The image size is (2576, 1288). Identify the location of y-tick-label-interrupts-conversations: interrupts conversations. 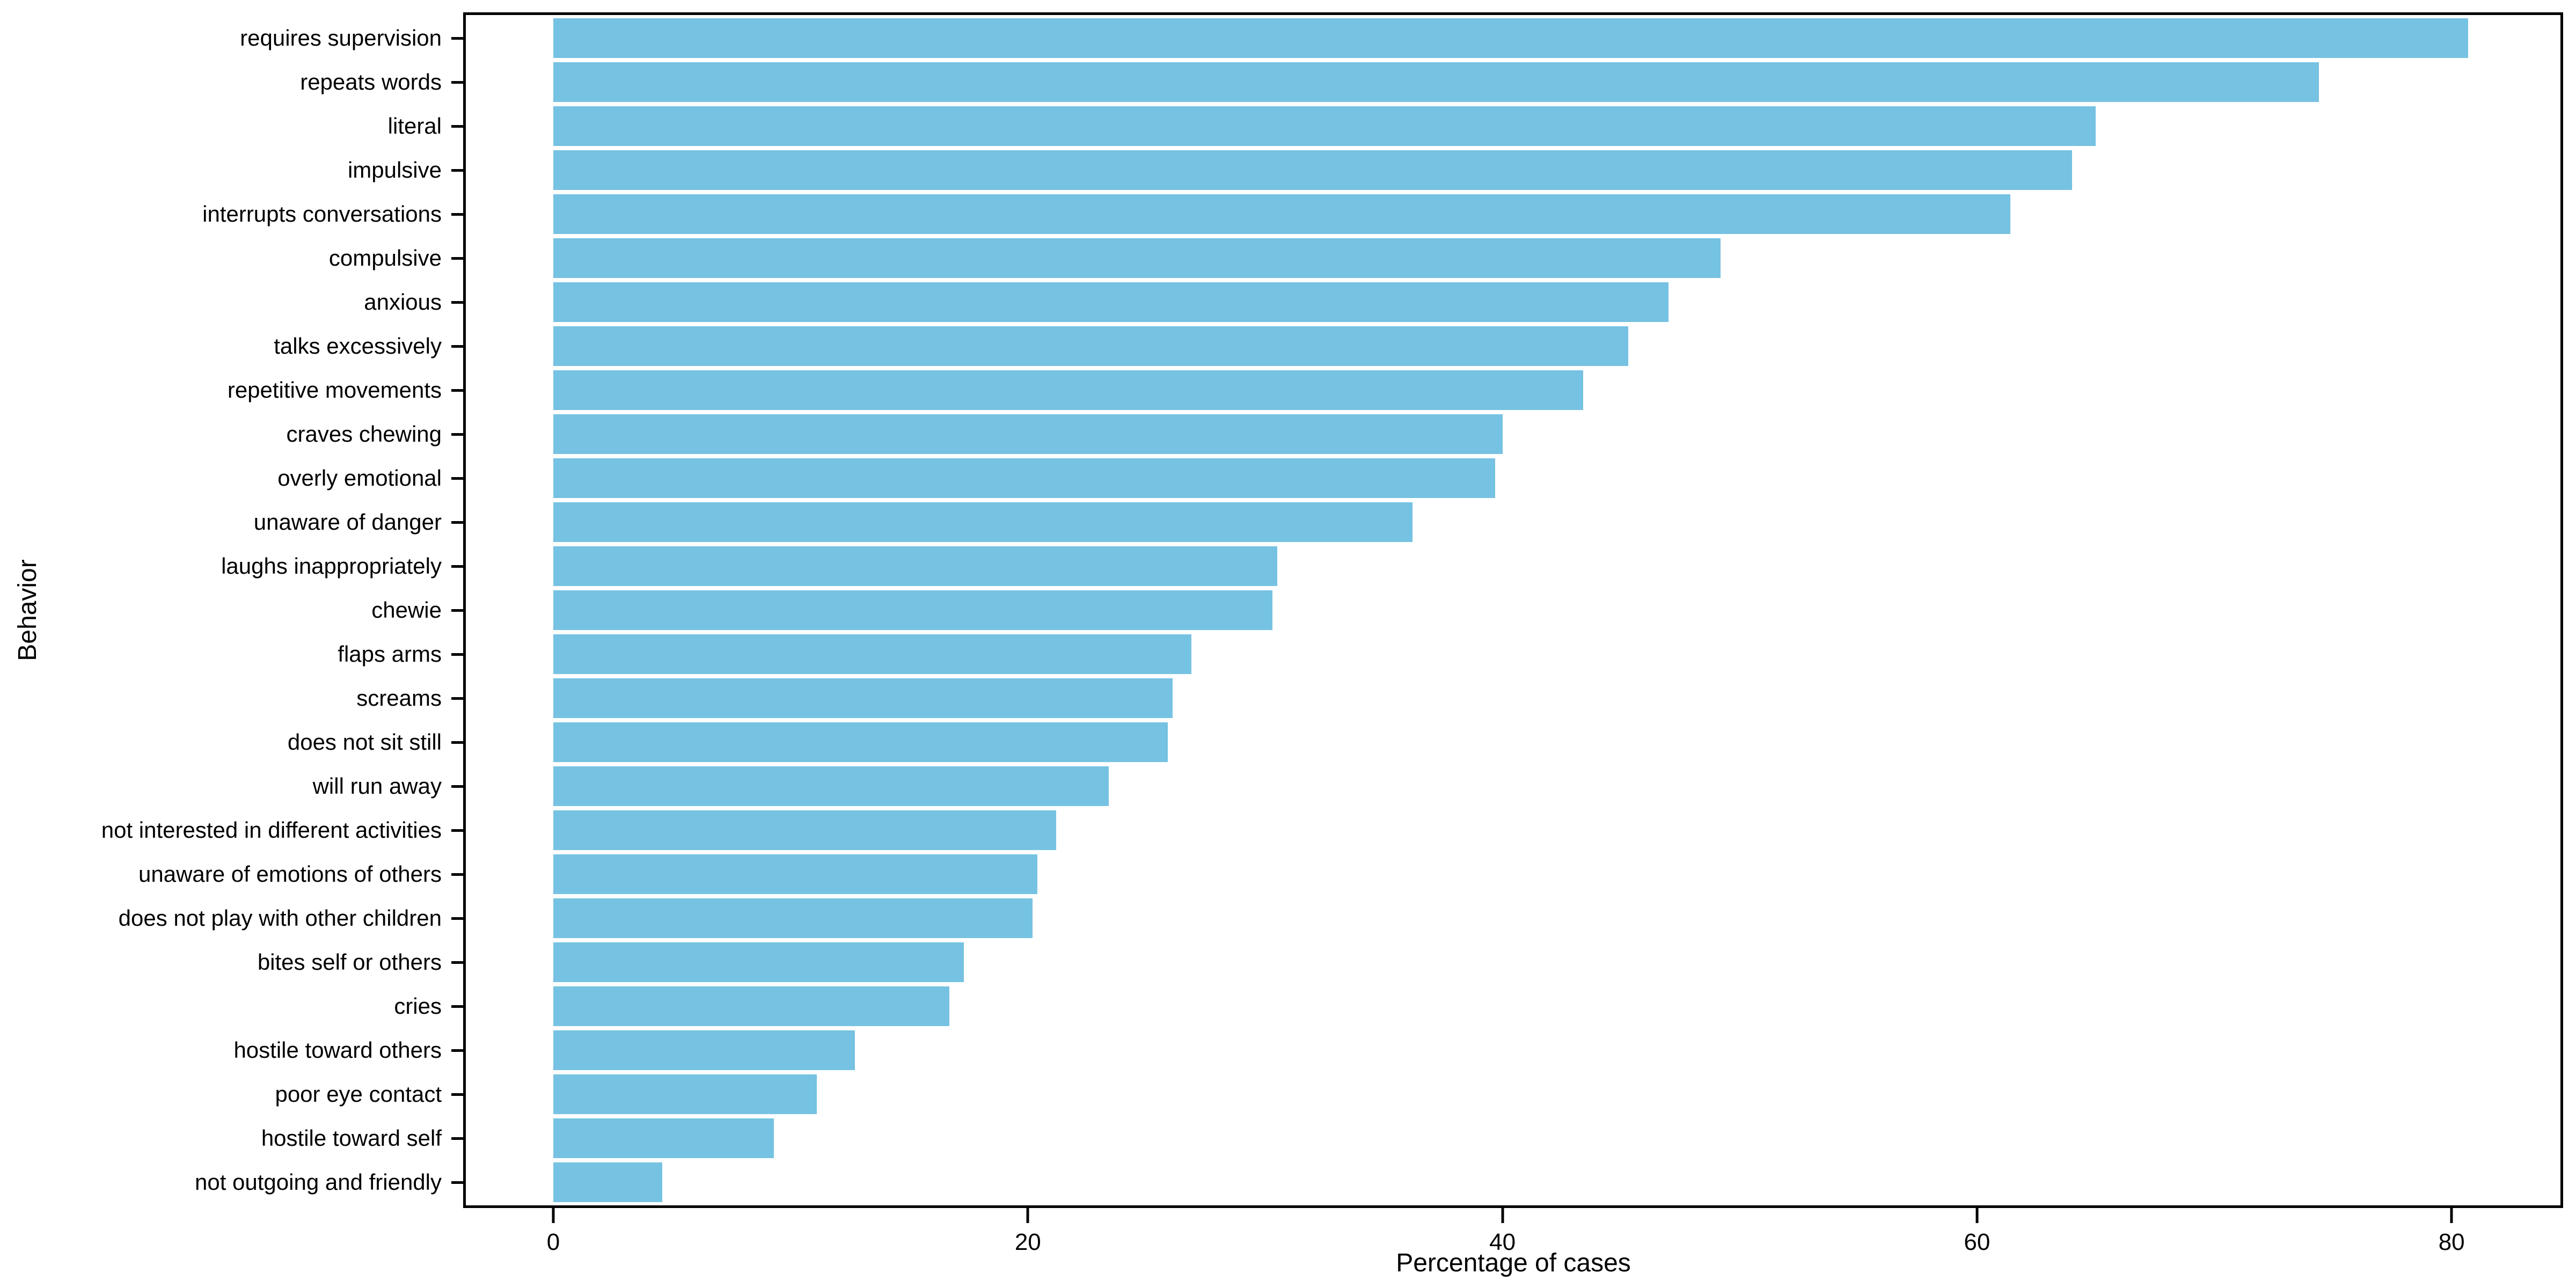
(322, 213).